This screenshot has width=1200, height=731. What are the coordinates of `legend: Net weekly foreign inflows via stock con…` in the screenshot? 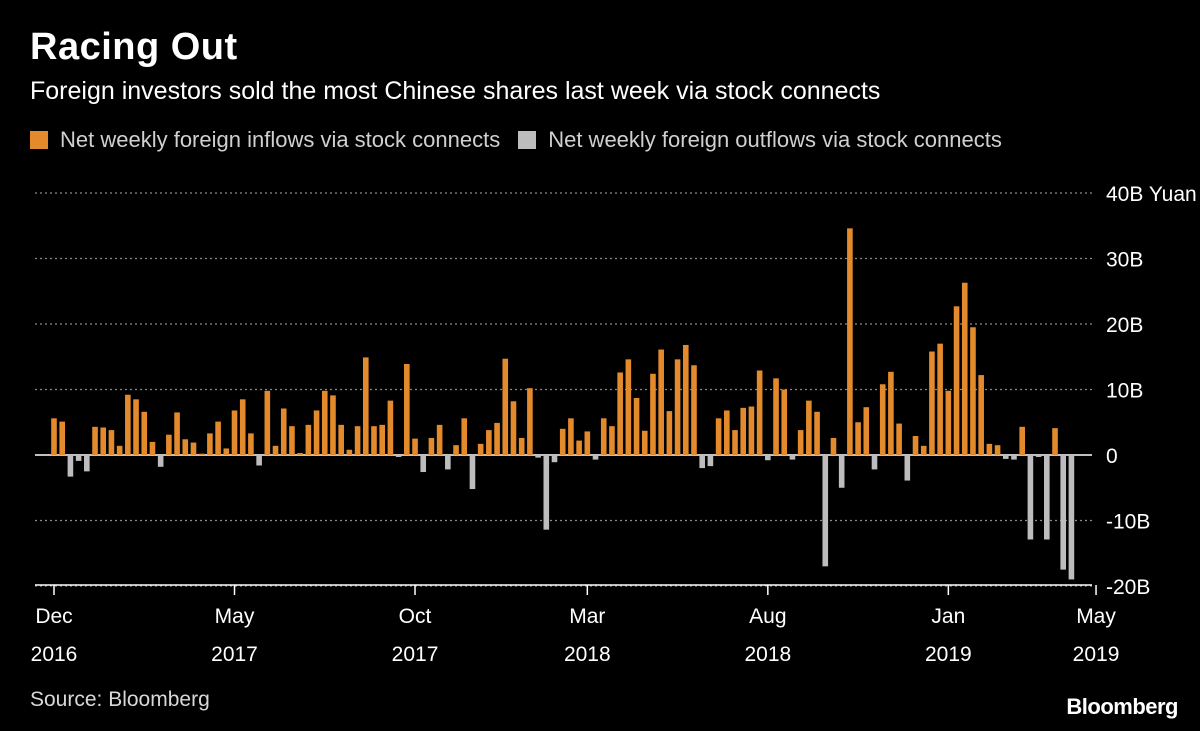 It's located at (525, 140).